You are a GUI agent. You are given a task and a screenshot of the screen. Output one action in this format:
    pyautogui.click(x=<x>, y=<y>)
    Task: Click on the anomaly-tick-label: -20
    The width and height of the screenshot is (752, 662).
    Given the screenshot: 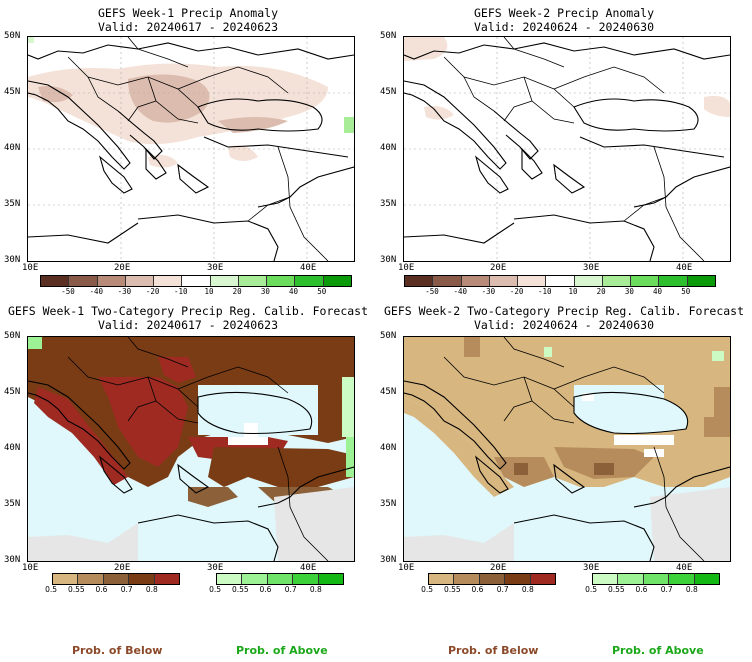 What is the action you would take?
    pyautogui.click(x=152, y=291)
    